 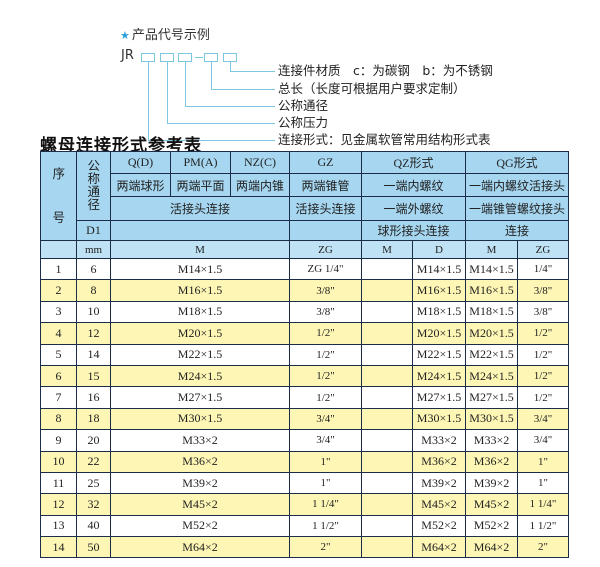 I want to click on cell-qz-d: M22×1.5, so click(x=439, y=354).